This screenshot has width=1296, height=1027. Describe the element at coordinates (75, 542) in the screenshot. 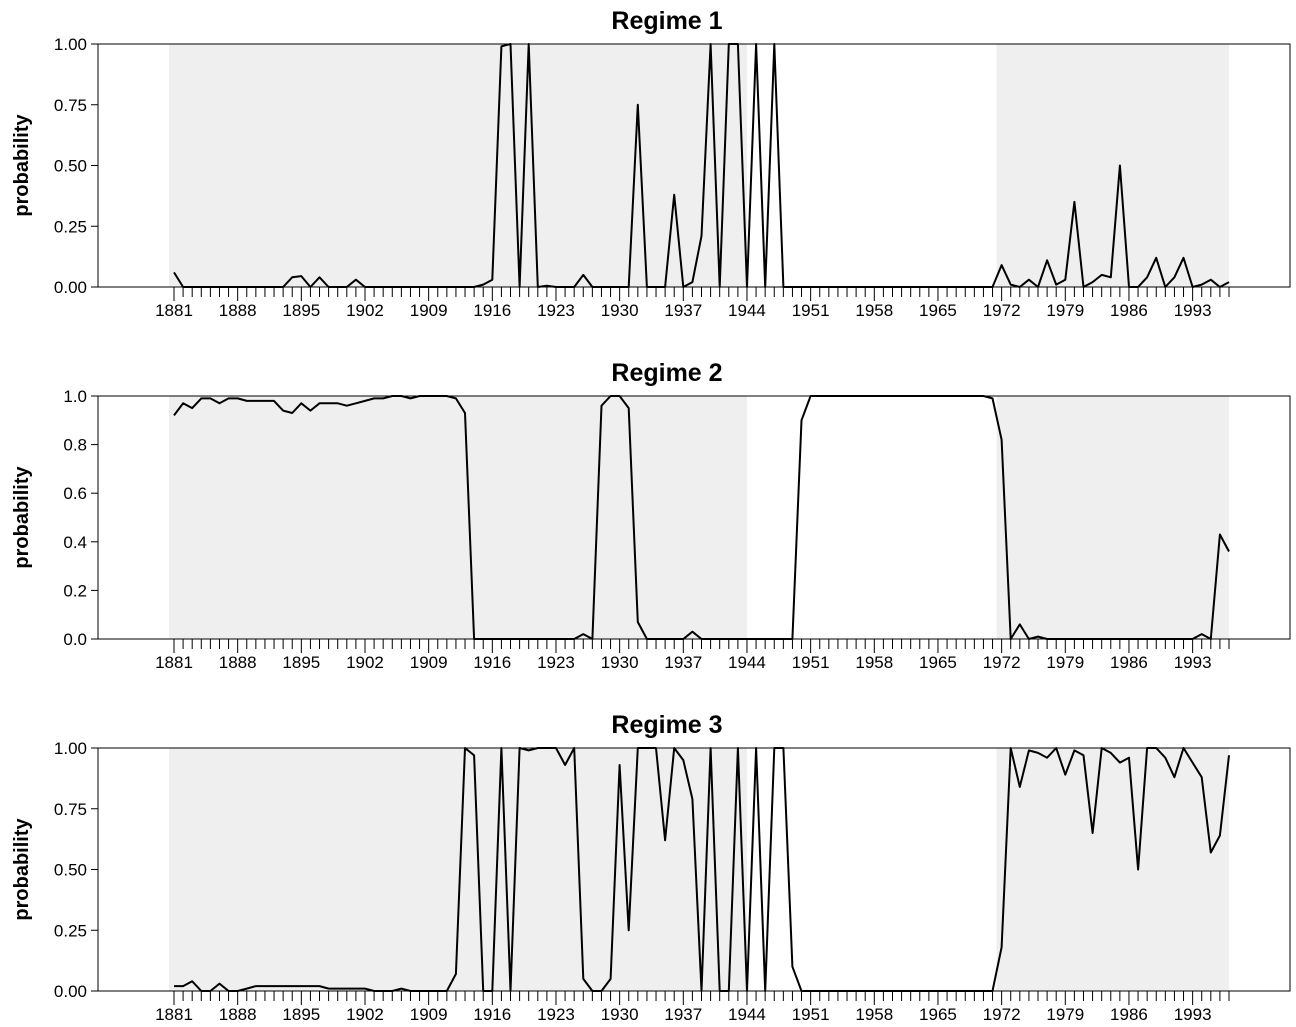

I see `y-tick-label: 0.4` at that location.